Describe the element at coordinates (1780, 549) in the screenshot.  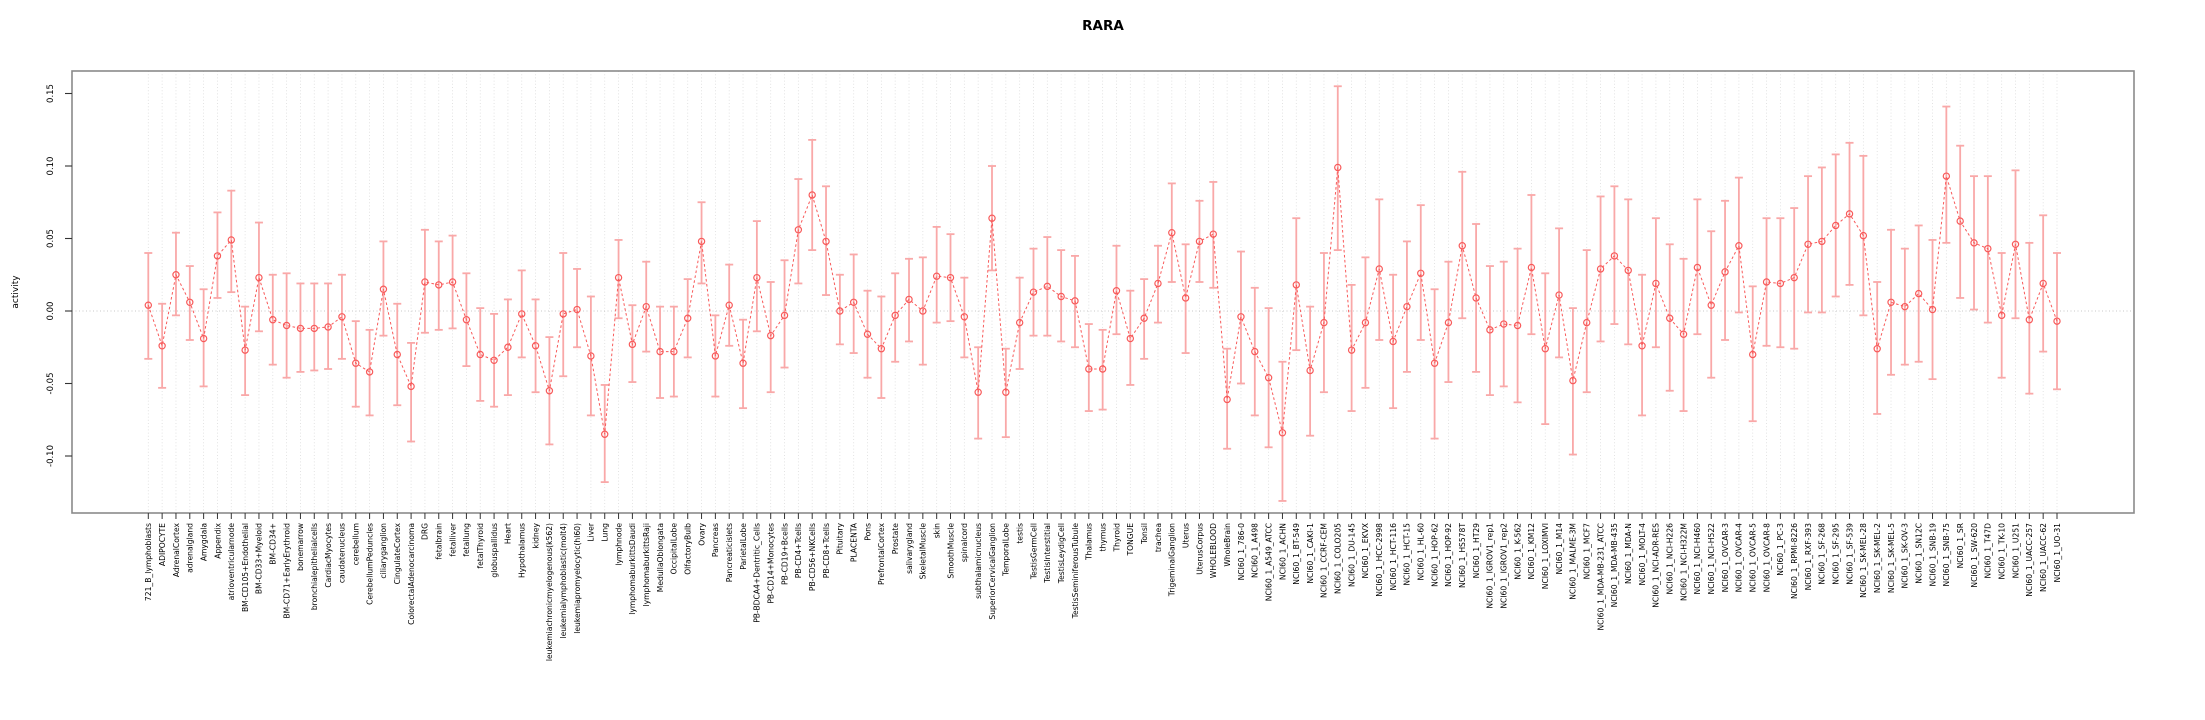
I see `x-tick-label: NCI60_1_PC-3` at that location.